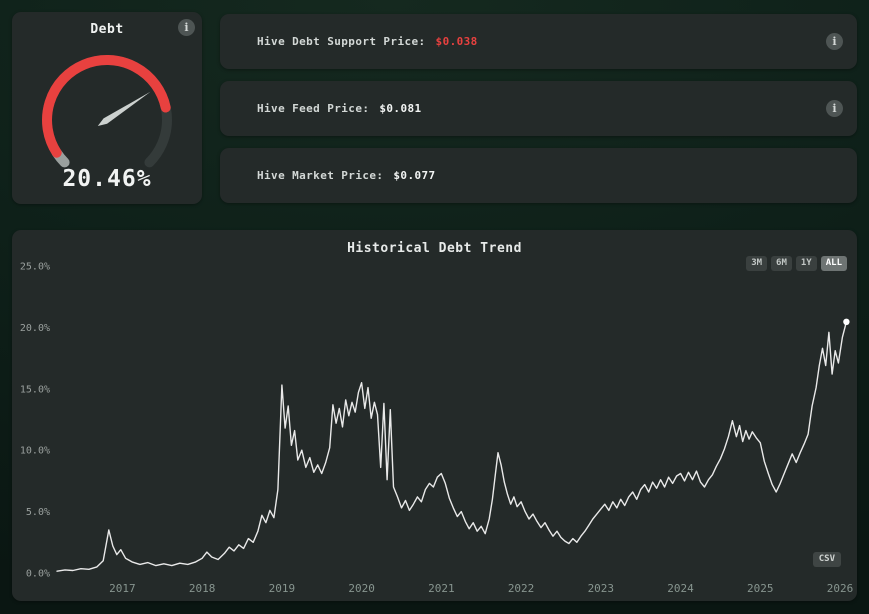  Describe the element at coordinates (760, 588) in the screenshot. I see `x-axis-tick-label: 2025` at that location.